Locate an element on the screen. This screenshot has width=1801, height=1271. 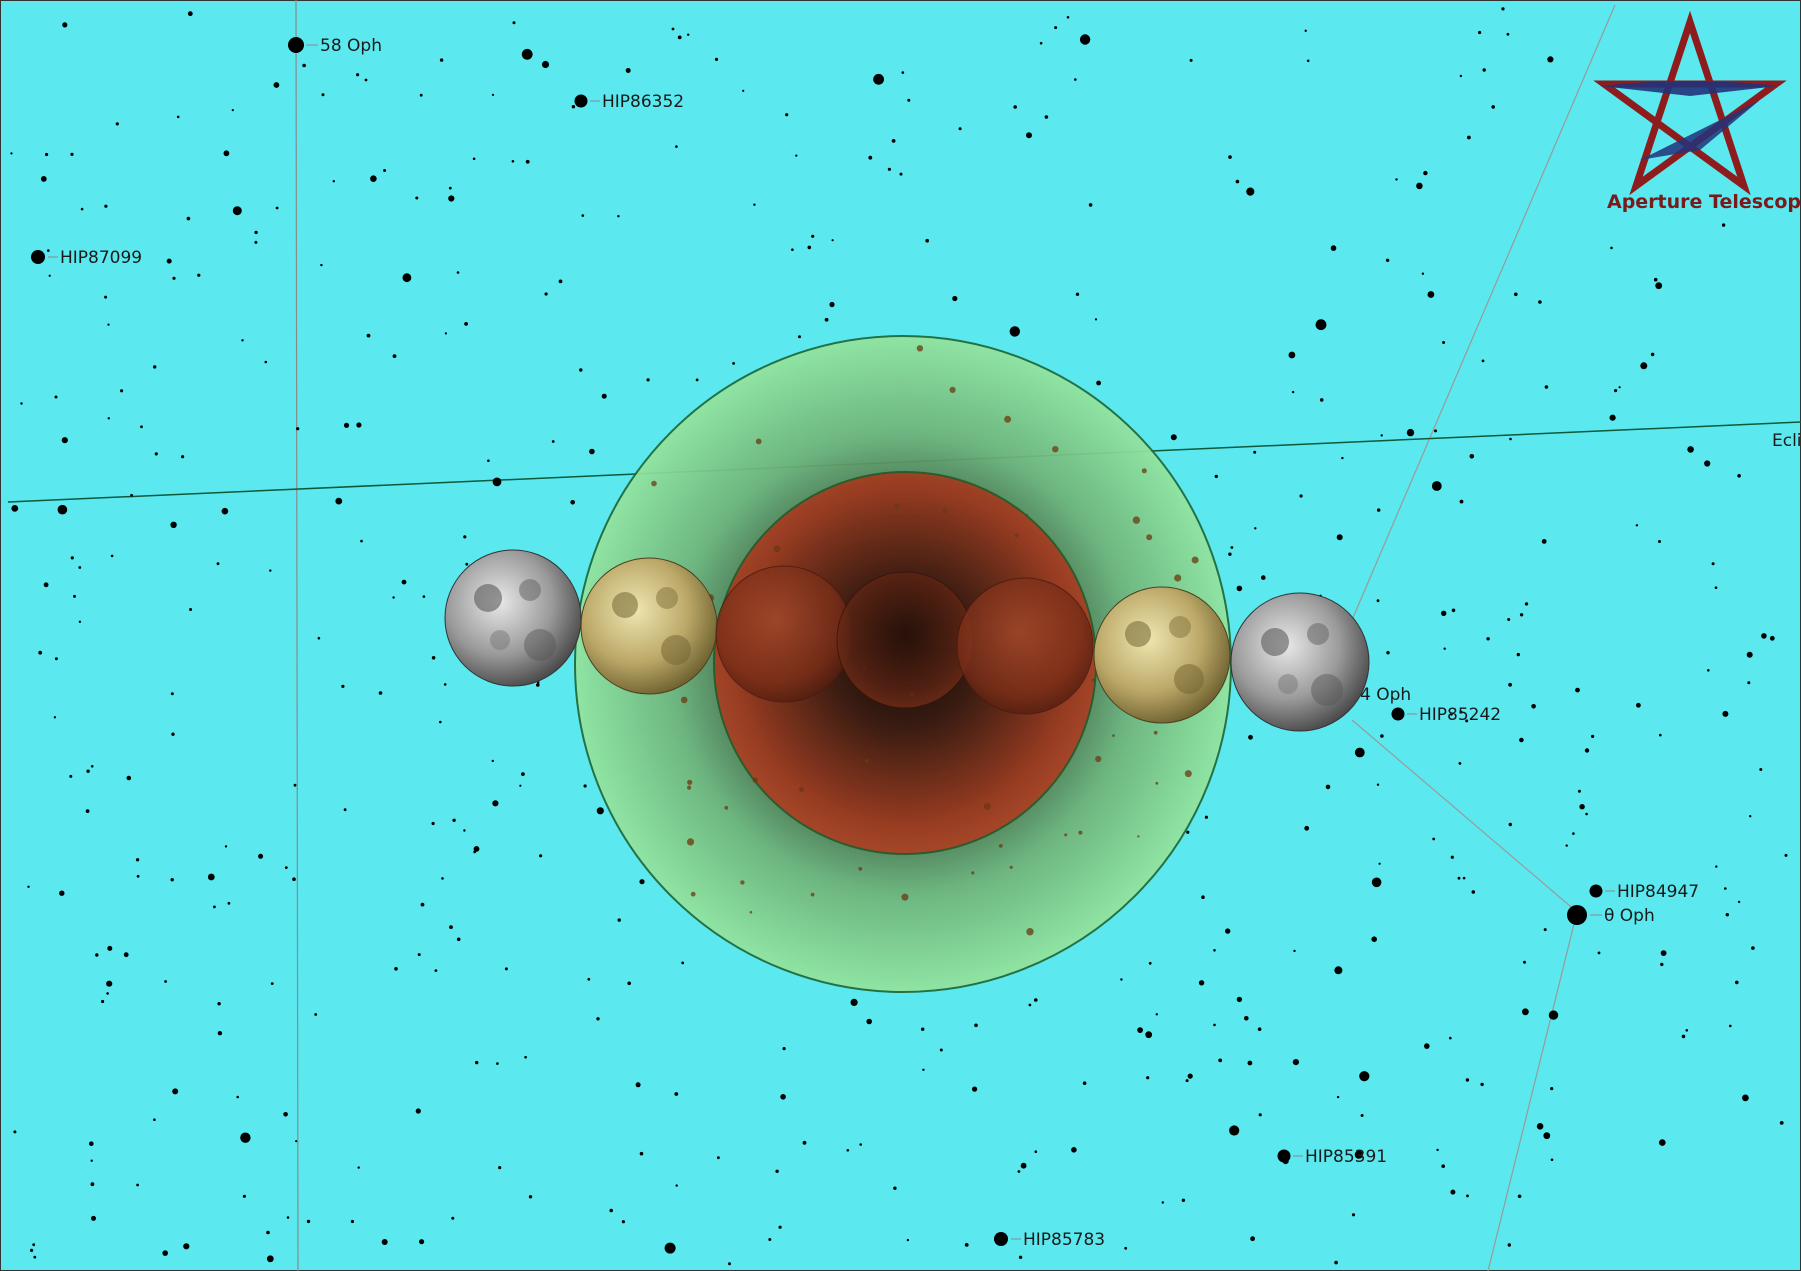
labeled-star-58-oph: 58 Oph is located at coordinates (335, 46).